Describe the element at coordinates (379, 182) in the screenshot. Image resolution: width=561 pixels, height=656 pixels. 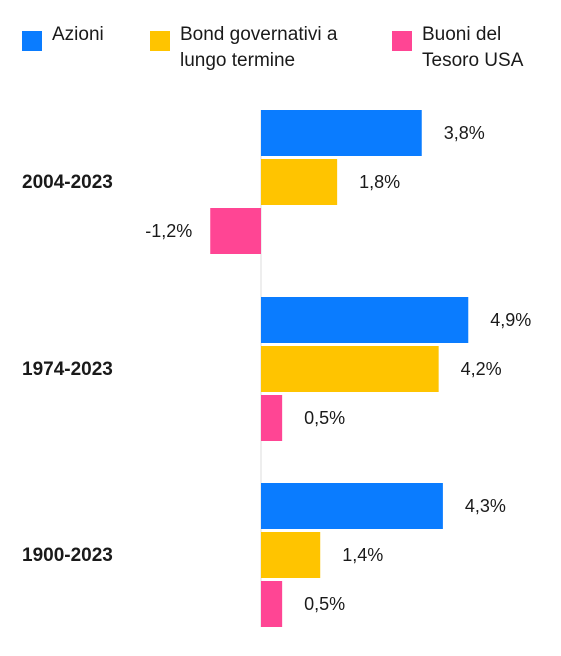
I see `data-label-2004-2023-bond-governativi-a-lungo-termine: 1,8%` at that location.